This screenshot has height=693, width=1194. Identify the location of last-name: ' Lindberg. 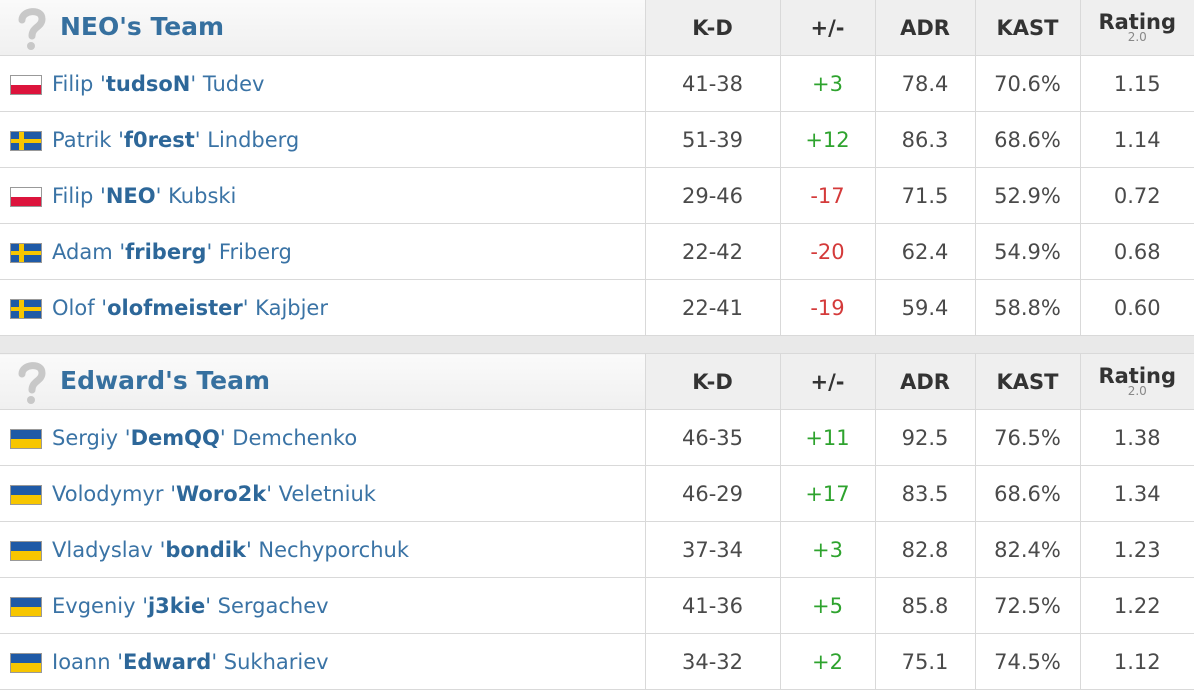
(247, 139).